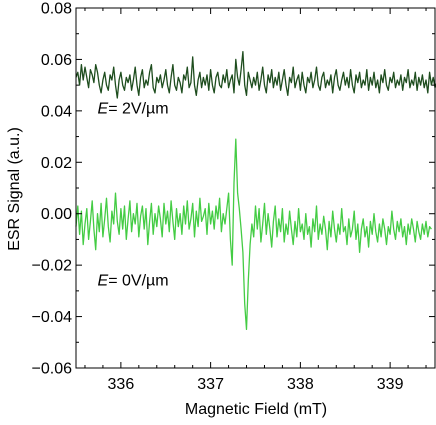  Describe the element at coordinates (52, 266) in the screenshot. I see `y-tick-label: −0.02` at that location.